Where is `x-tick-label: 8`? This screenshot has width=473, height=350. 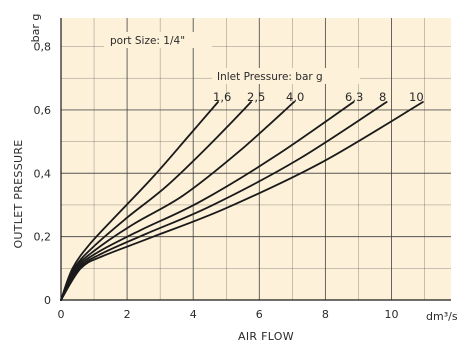
x-tick-label: 8 is located at coordinates (325, 314).